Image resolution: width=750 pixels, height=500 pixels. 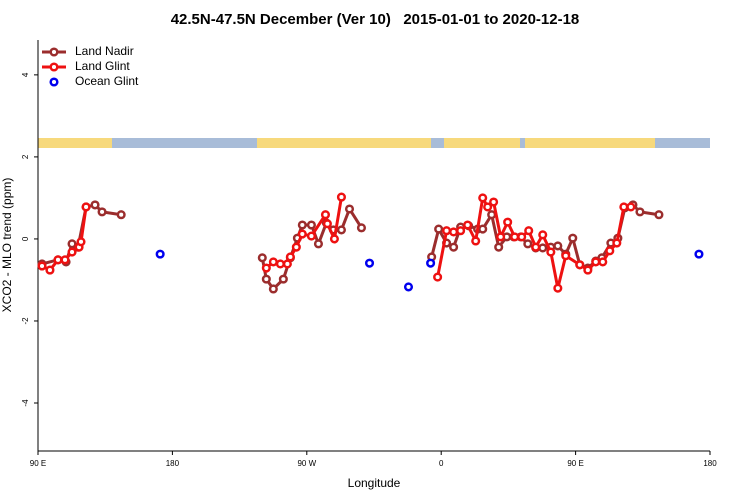 What do you see at coordinates (107, 81) in the screenshot?
I see `legend-label: Ocean Glint` at bounding box center [107, 81].